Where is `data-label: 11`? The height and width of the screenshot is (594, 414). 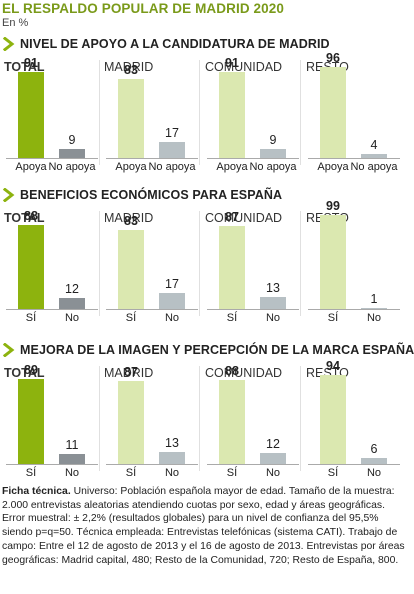
data-label: 11 is located at coordinates (72, 445).